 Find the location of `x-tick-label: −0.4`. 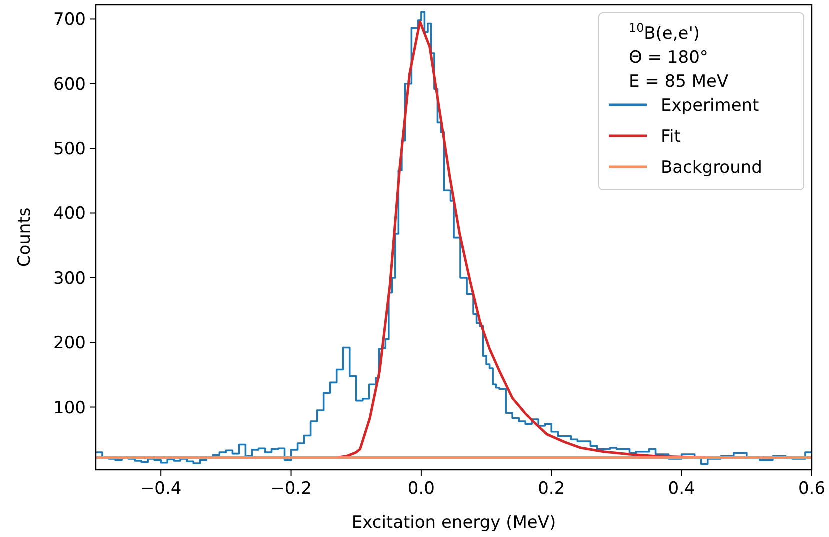

x-tick-label: −0.4 is located at coordinates (161, 489).